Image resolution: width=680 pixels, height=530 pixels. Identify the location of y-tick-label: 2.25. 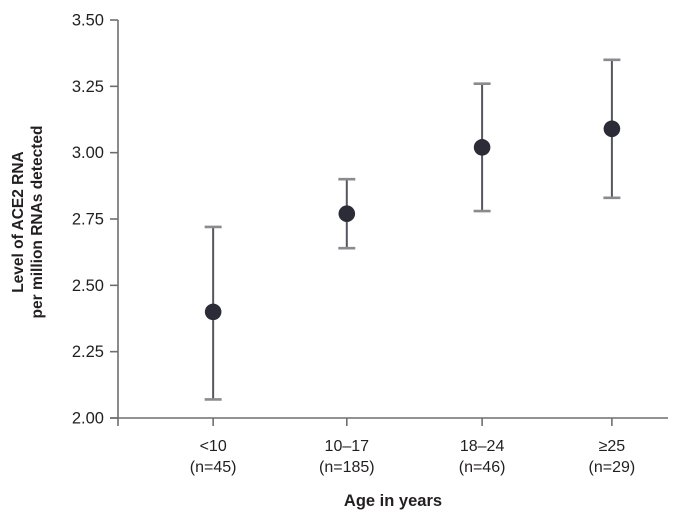
(88, 352).